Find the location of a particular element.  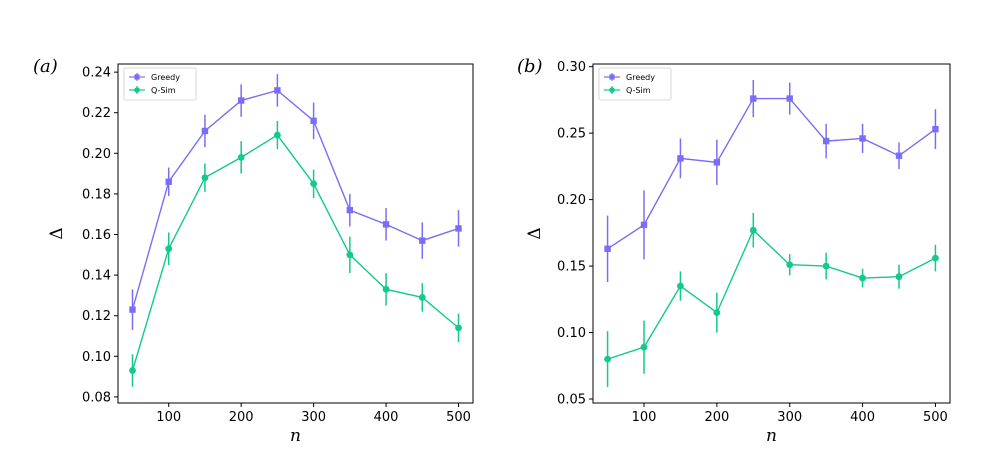

y-tick-label: 0.15 is located at coordinates (571, 267).